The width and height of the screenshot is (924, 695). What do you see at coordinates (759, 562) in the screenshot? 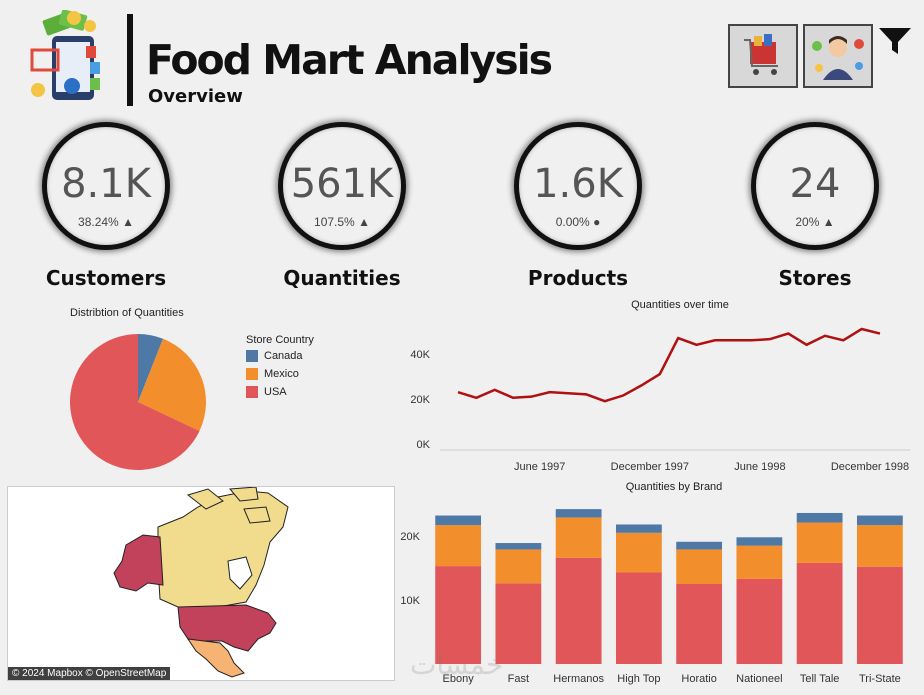
I see `bar-nationeel-mexico` at bounding box center [759, 562].